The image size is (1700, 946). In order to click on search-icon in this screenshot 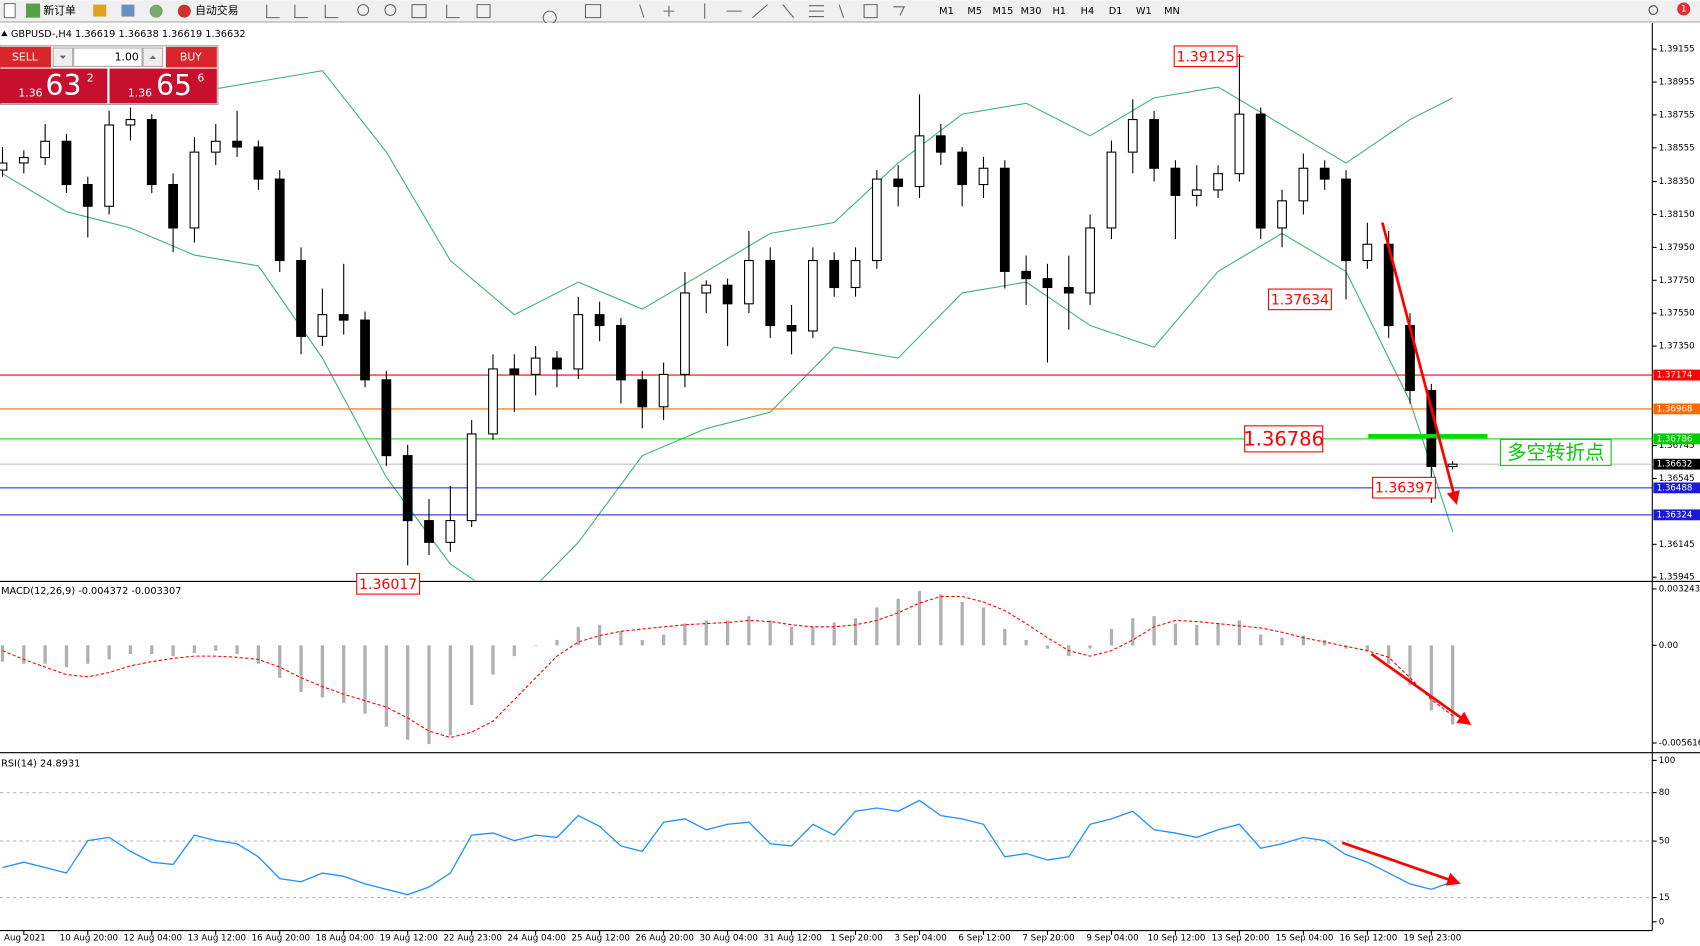, I will do `click(1653, 10)`.